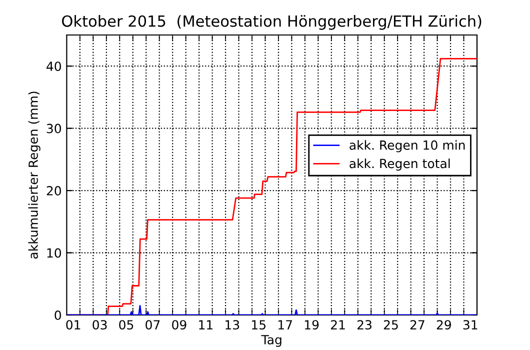  What do you see at coordinates (364, 325) in the screenshot?
I see `x-tick-label: 23` at bounding box center [364, 325].